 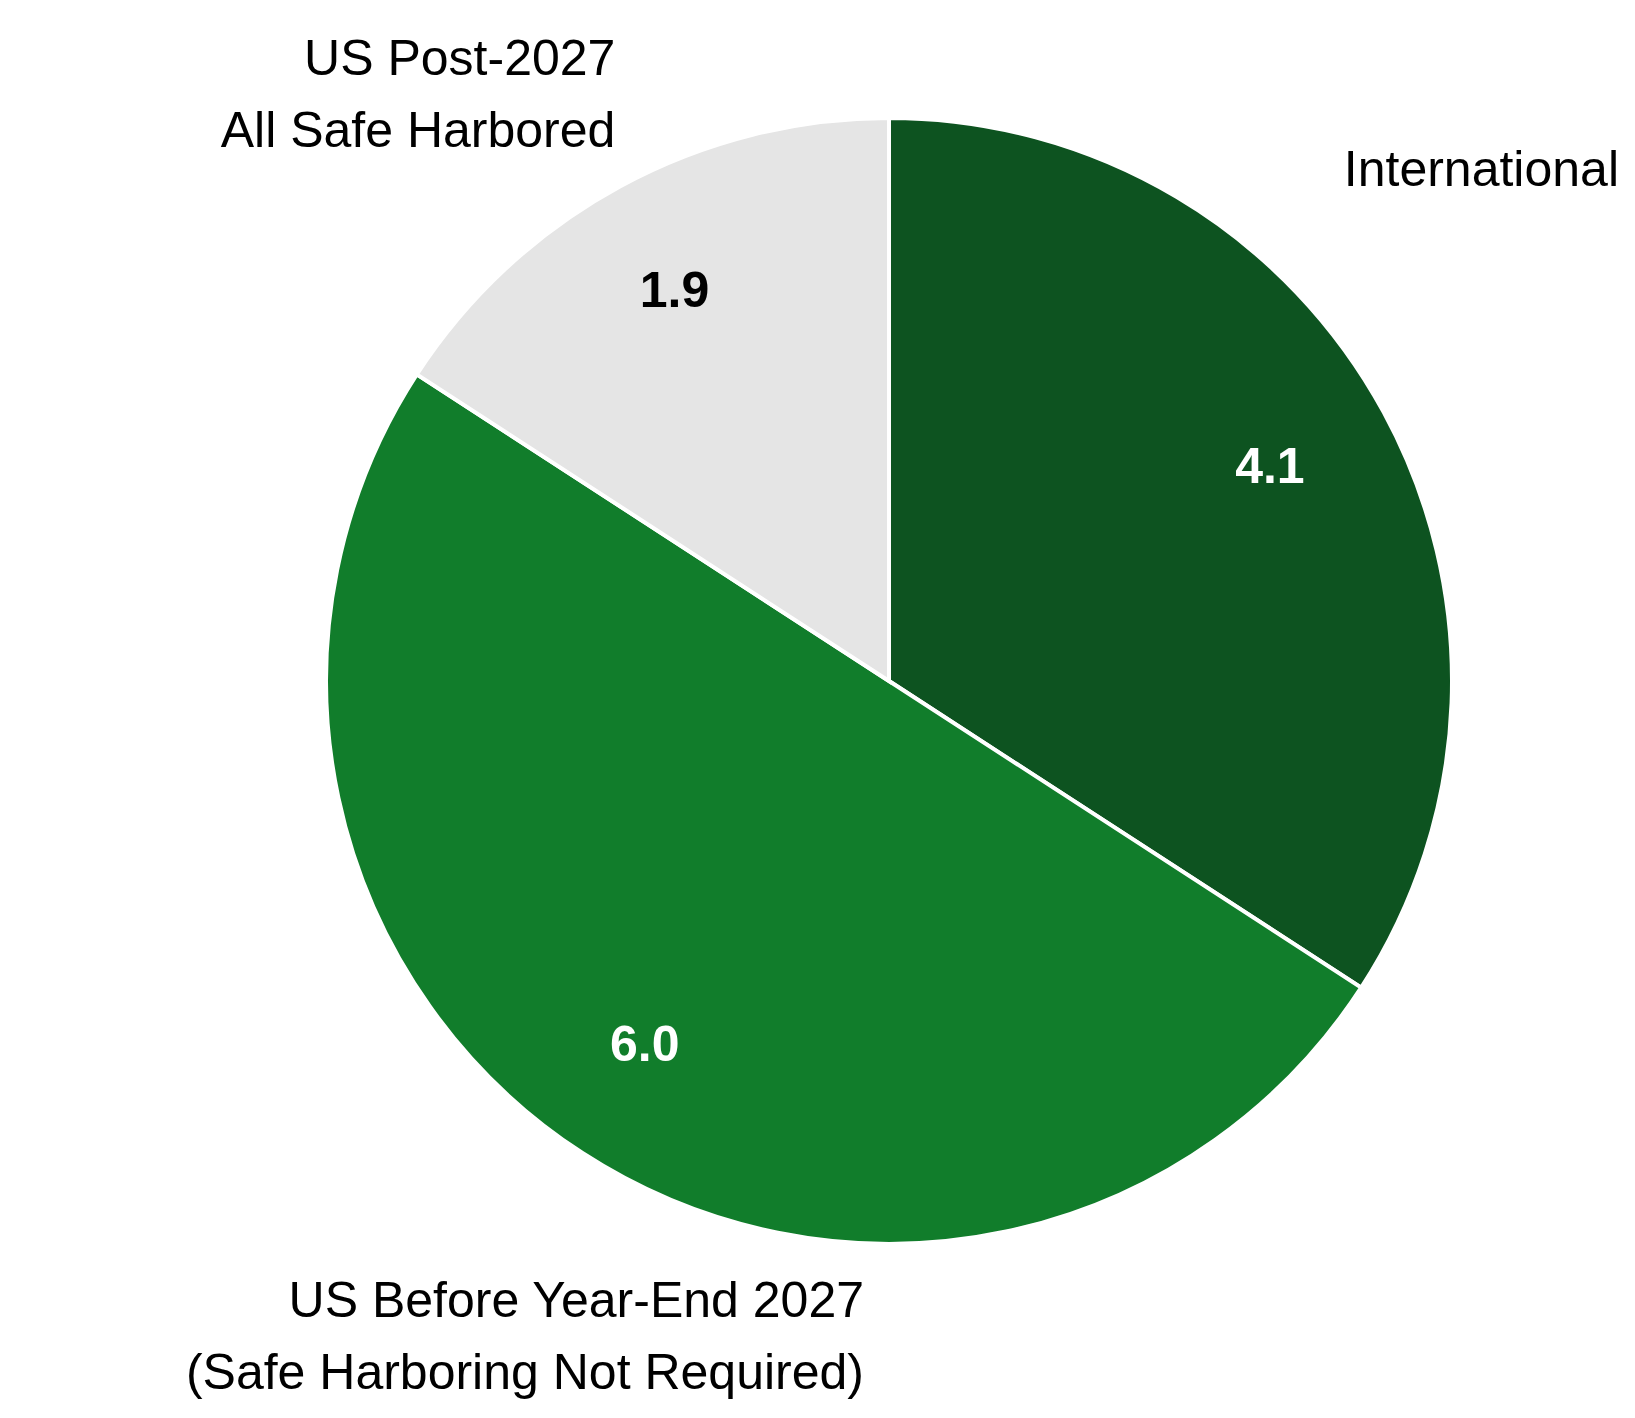 I want to click on data-label: 6.0, so click(x=645, y=1044).